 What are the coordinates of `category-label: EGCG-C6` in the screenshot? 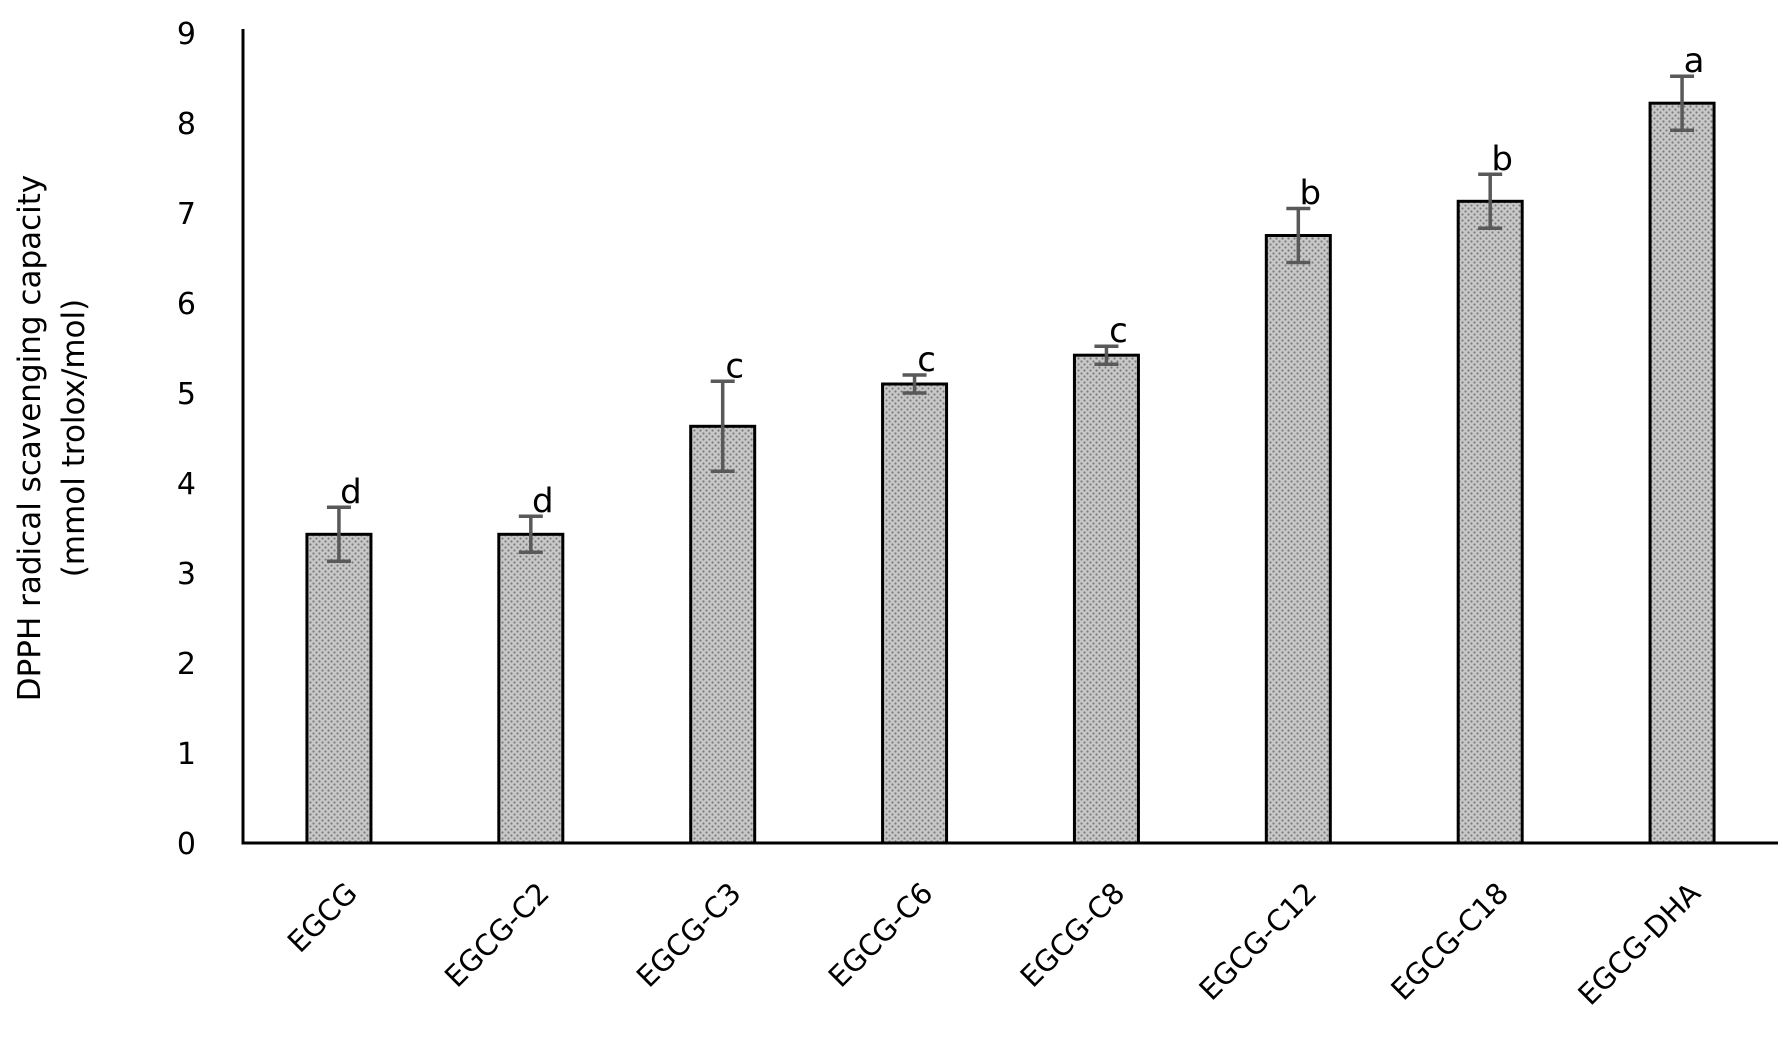 It's located at (881, 935).